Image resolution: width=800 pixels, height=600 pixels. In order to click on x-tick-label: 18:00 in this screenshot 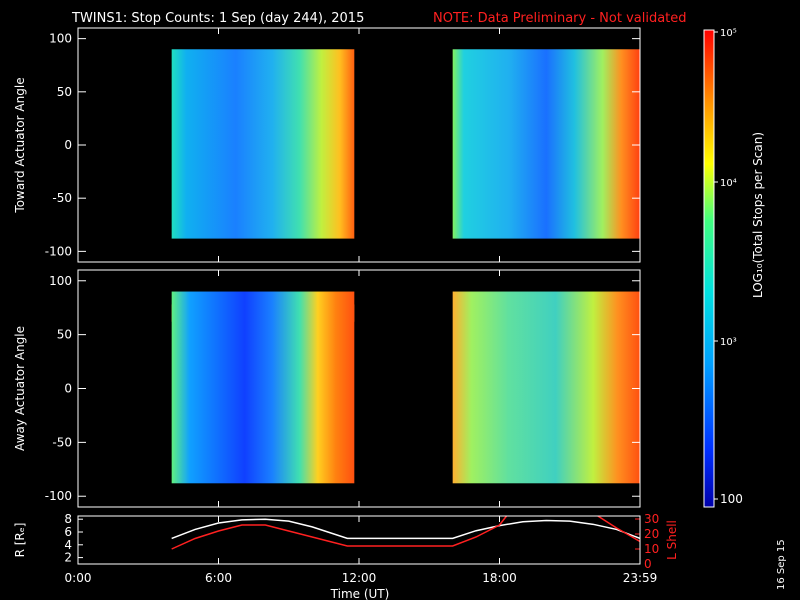, I will do `click(499, 578)`.